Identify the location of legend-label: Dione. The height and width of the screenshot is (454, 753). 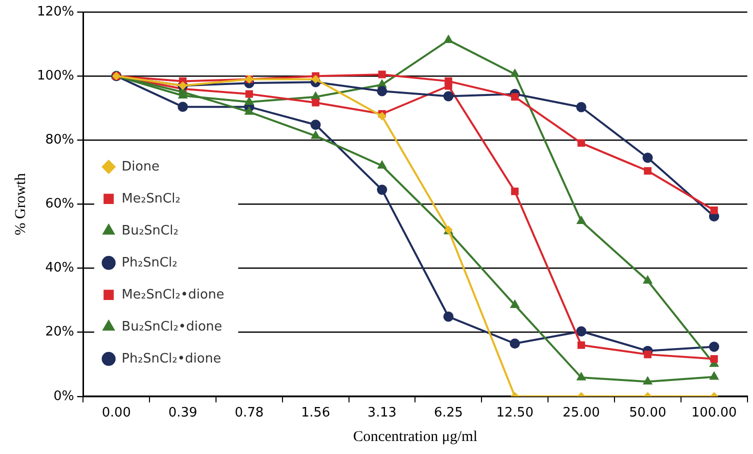
(141, 166).